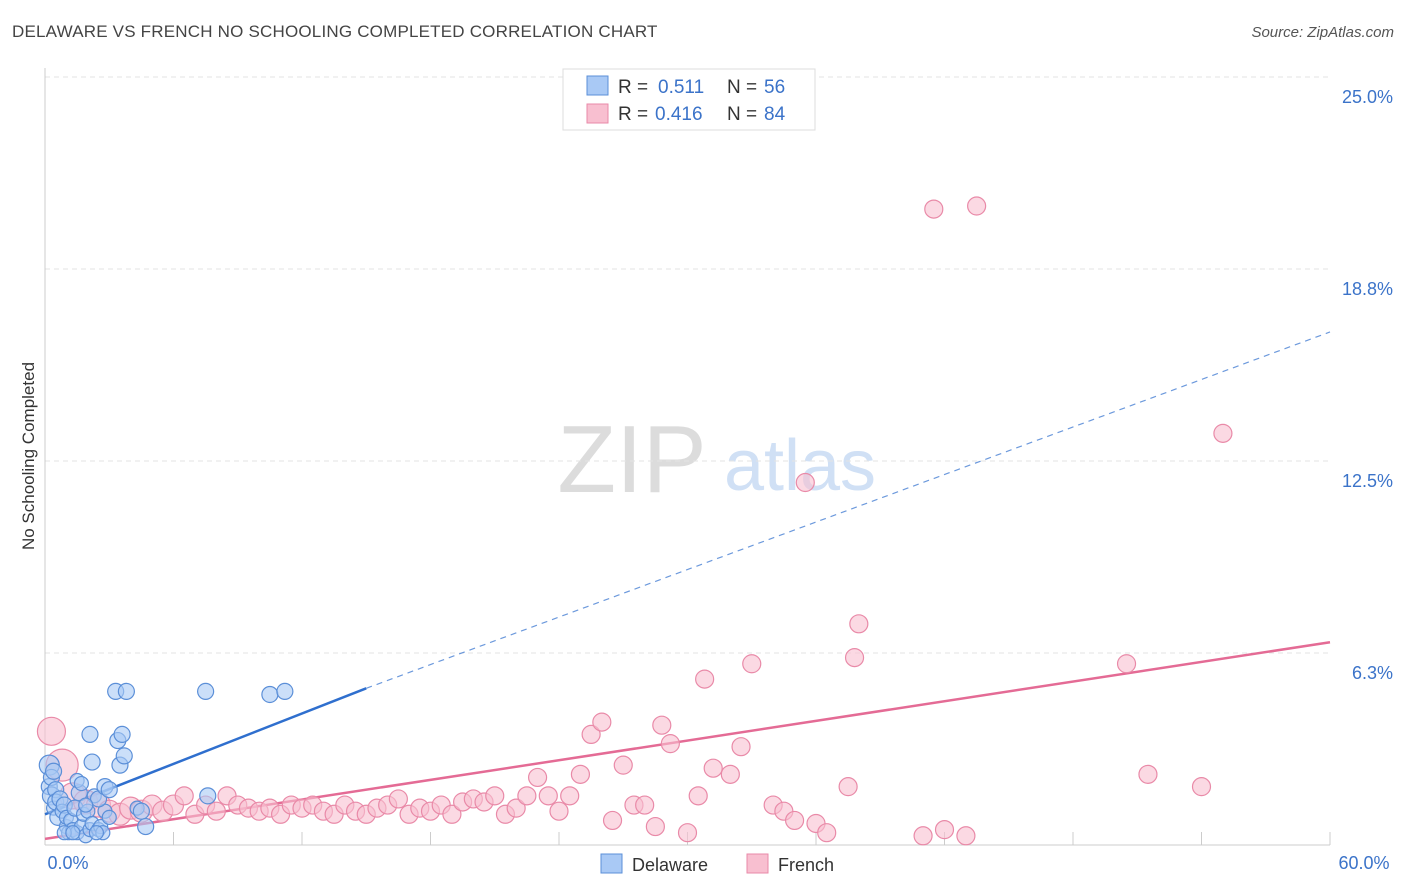  What do you see at coordinates (679, 114) in the screenshot?
I see `legend-r-value-french: 0.416` at bounding box center [679, 114].